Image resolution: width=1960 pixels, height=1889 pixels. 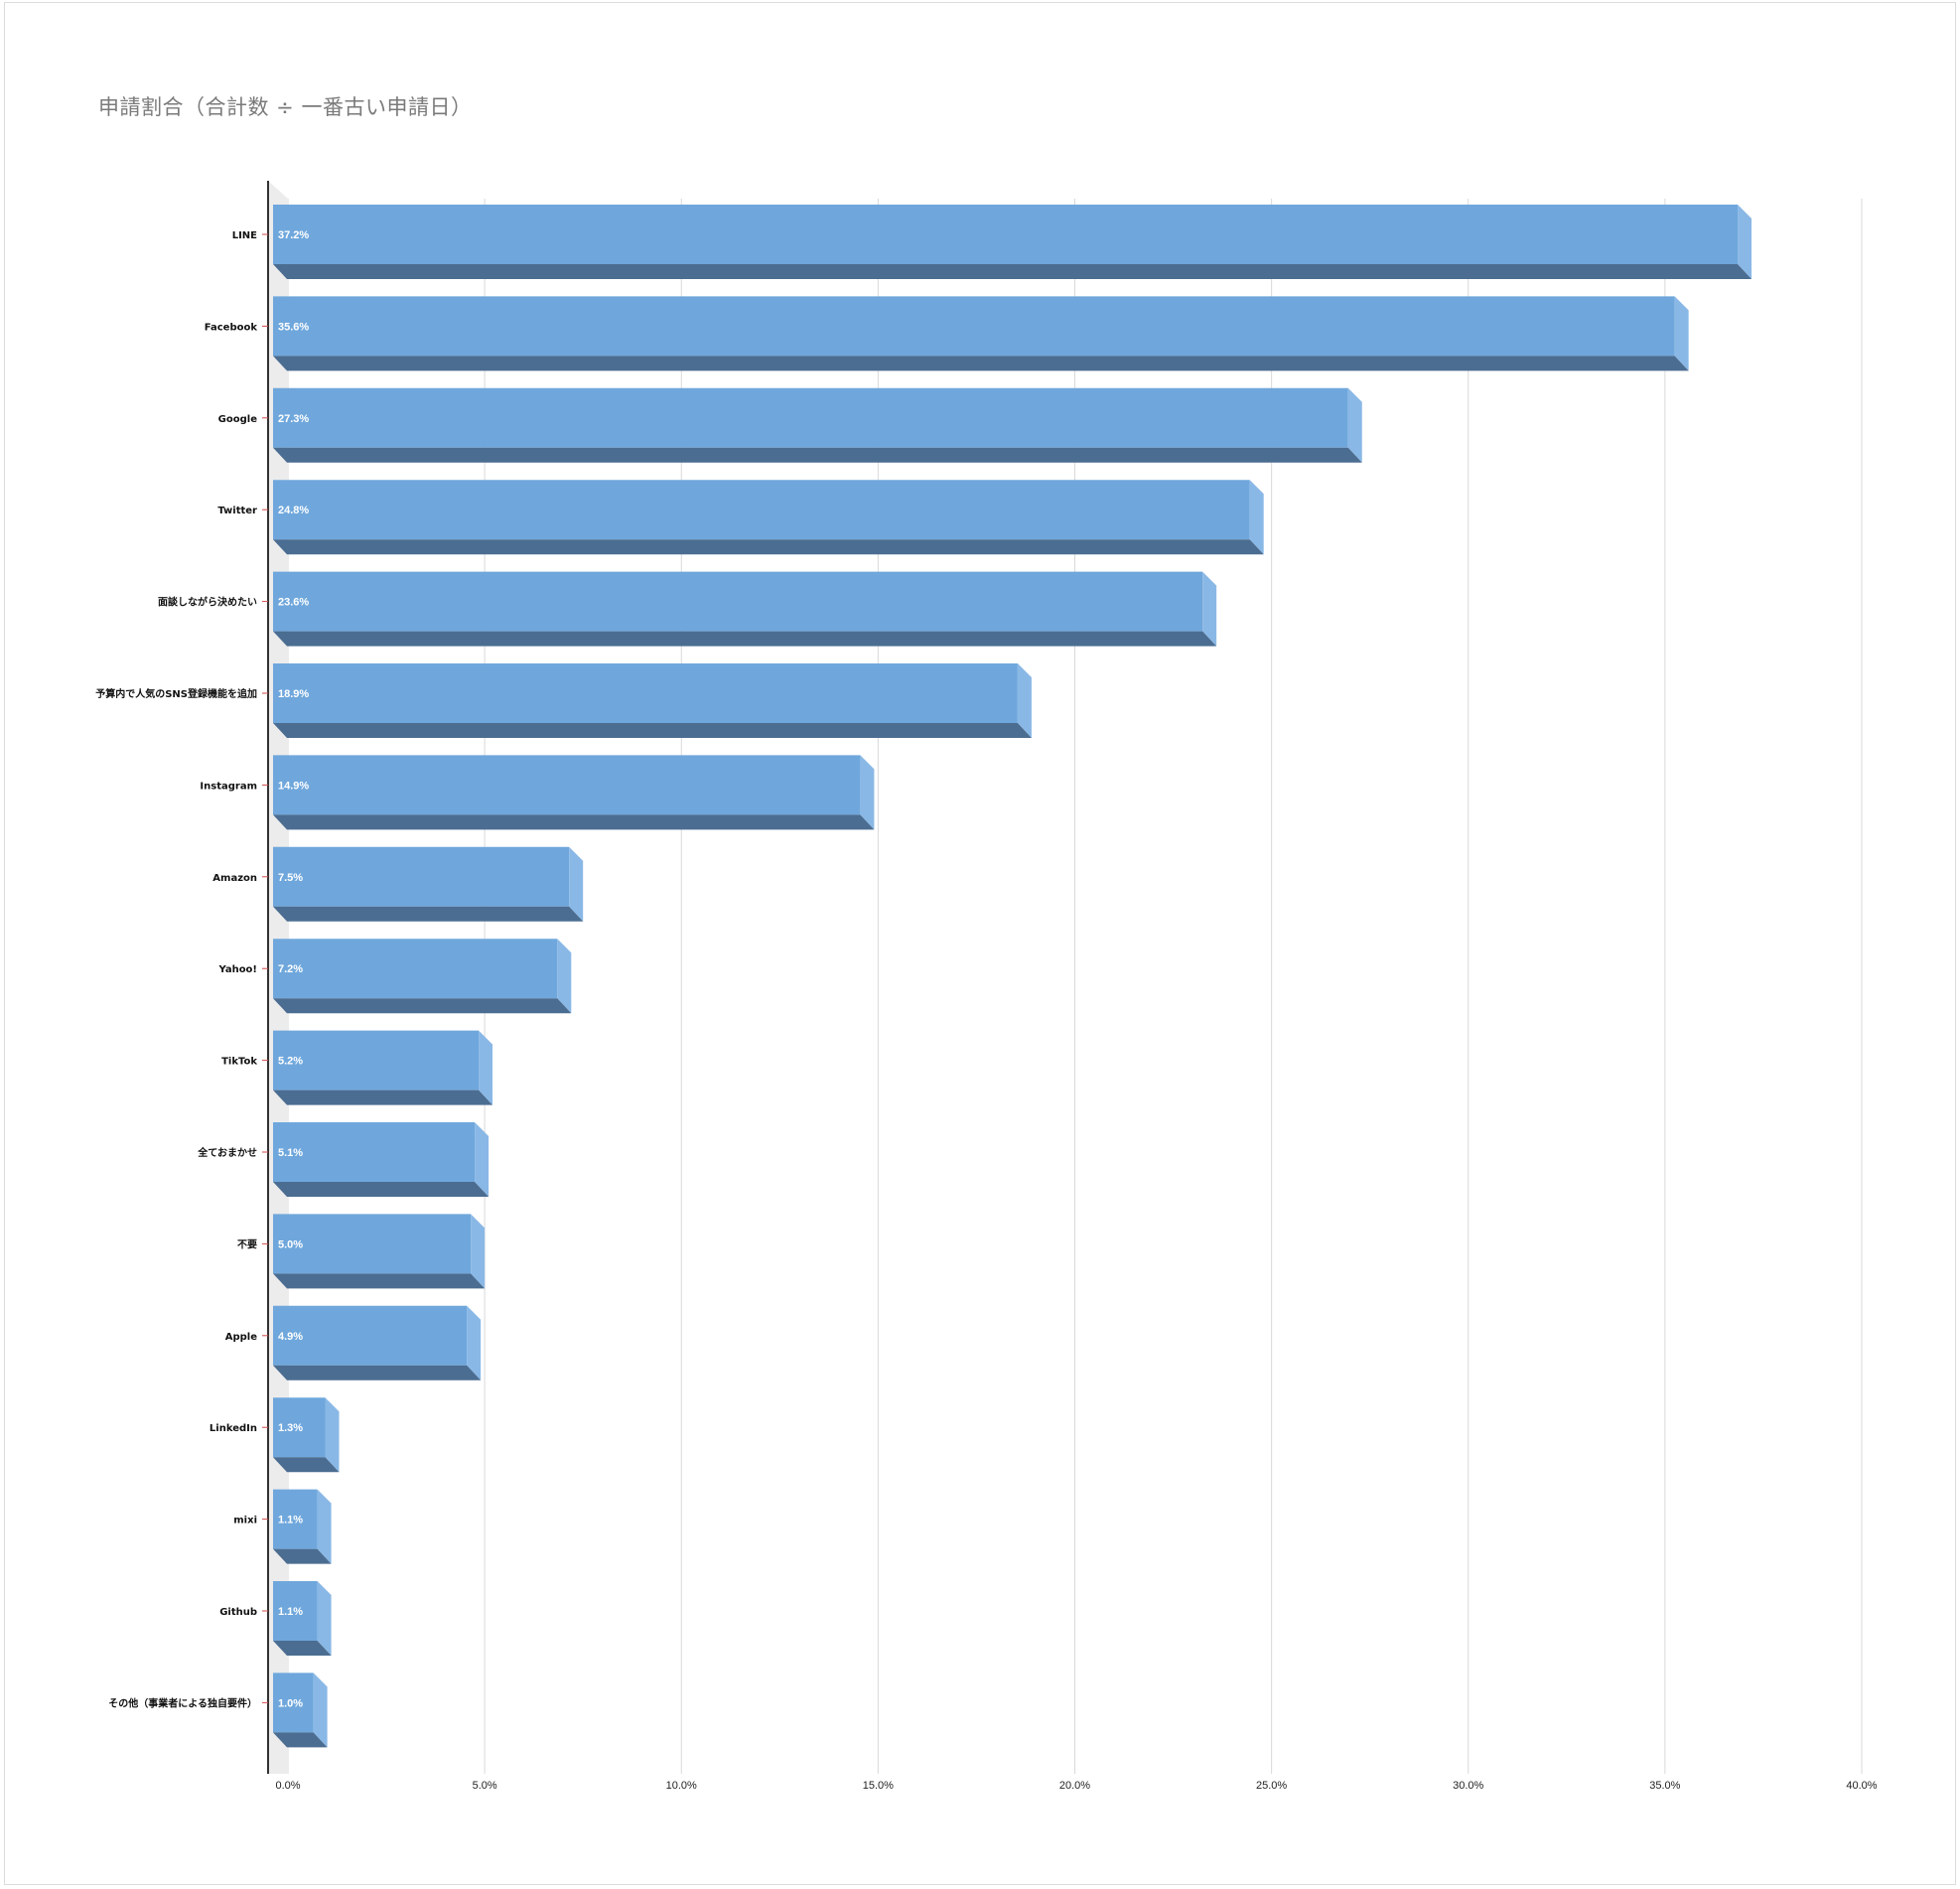 What do you see at coordinates (244, 236) in the screenshot?
I see `category-label: LINE` at bounding box center [244, 236].